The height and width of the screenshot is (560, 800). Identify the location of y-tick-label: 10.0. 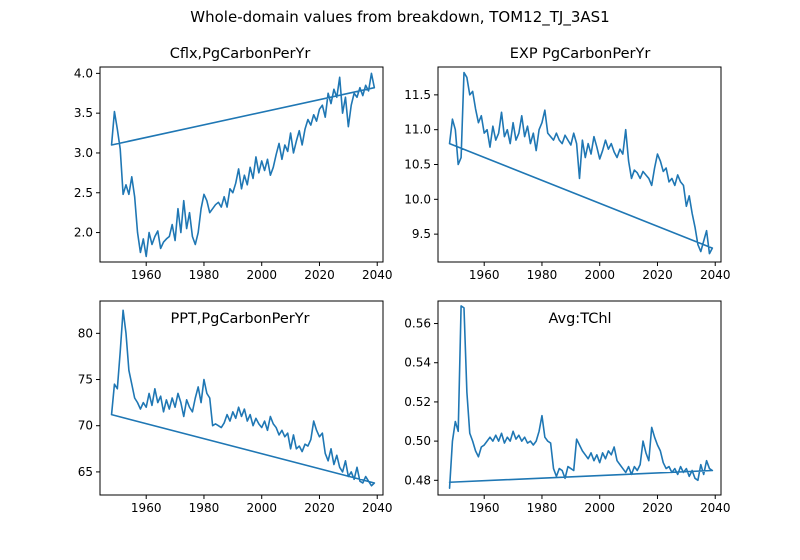
(417, 199).